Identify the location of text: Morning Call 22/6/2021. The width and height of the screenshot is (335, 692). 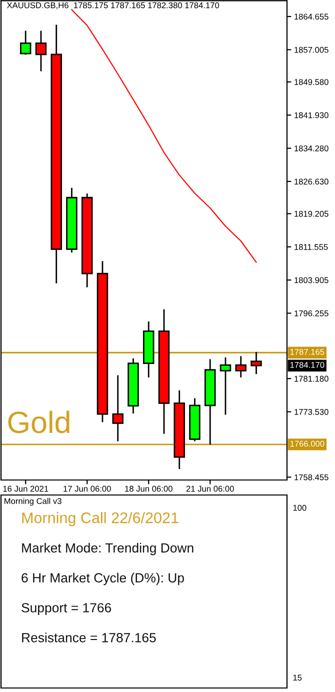
(100, 519).